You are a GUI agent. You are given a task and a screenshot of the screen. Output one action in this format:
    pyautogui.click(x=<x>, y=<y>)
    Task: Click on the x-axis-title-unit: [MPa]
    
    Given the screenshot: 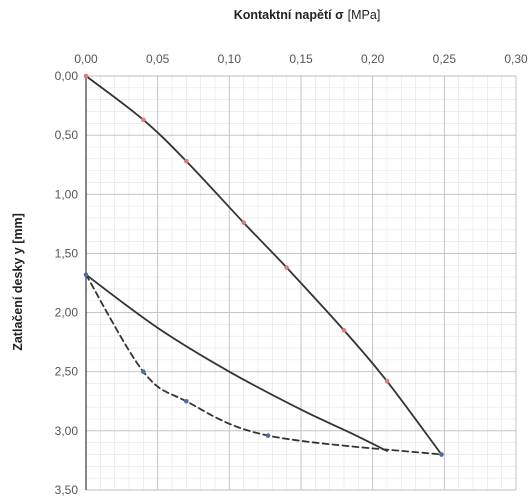 What is the action you would take?
    pyautogui.click(x=364, y=15)
    